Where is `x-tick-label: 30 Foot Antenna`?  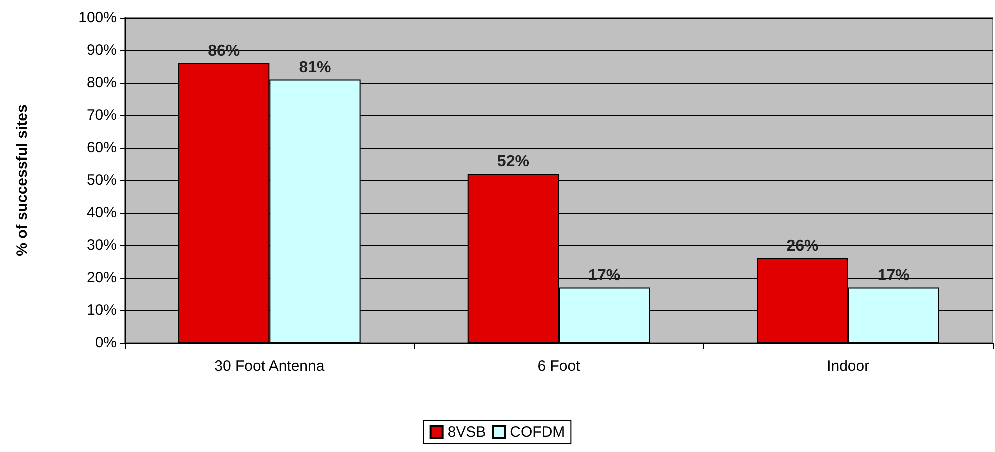 x-tick-label: 30 Foot Antenna is located at coordinates (270, 366).